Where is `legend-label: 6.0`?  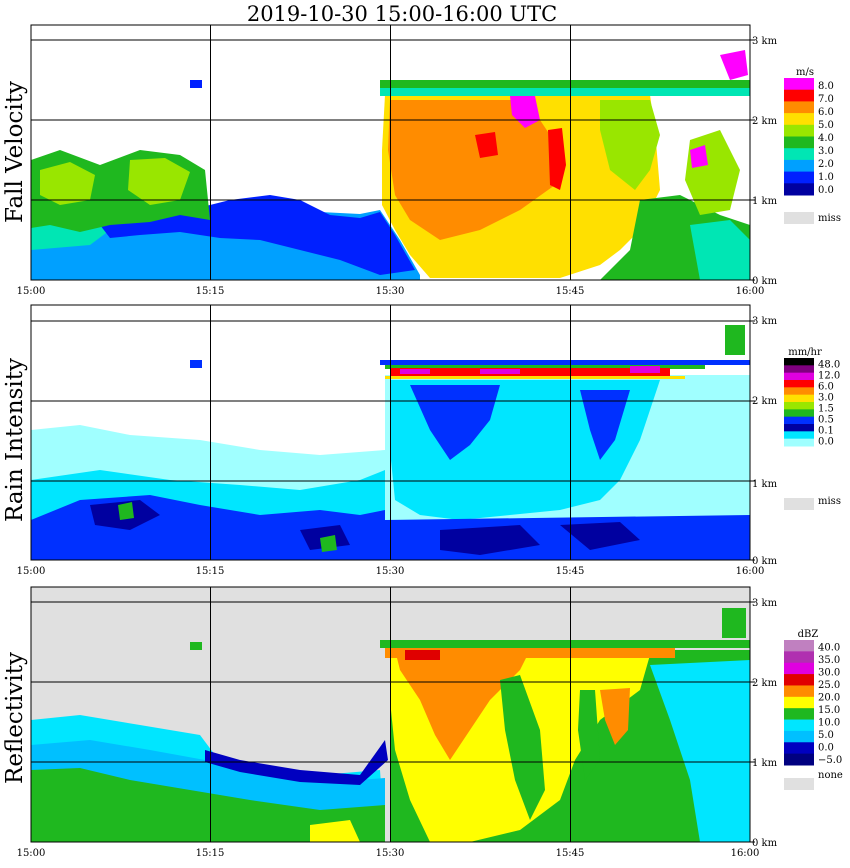
legend-label: 6.0 is located at coordinates (826, 112).